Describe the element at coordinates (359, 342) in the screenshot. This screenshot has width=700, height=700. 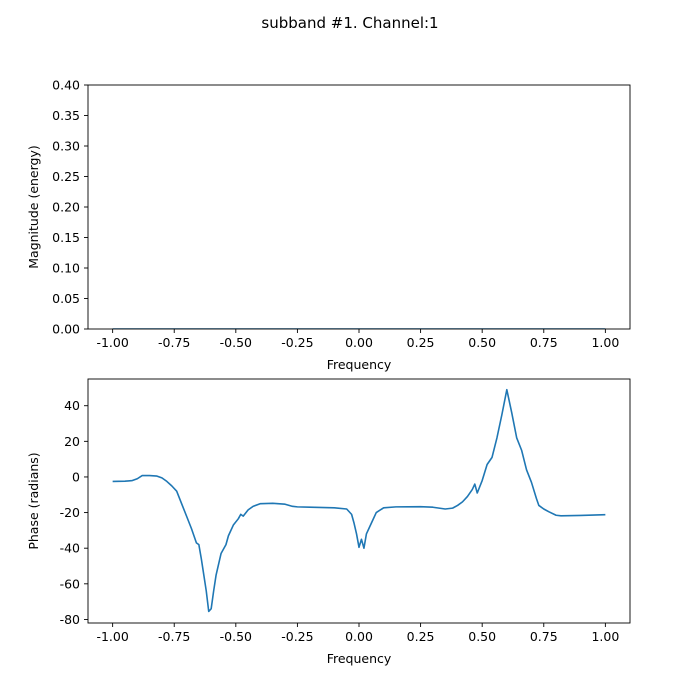
I see `magnitude-x-tick-label: 0.00` at that location.